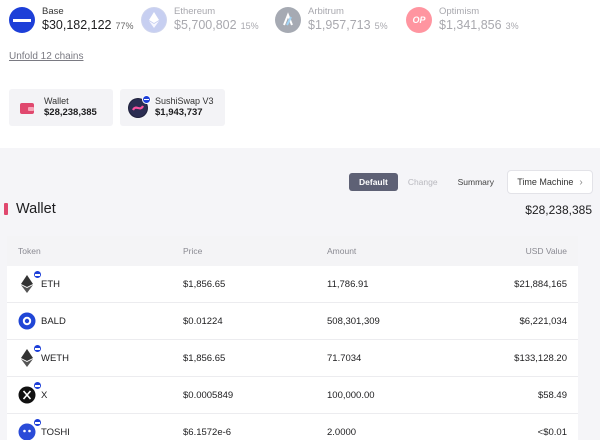  Describe the element at coordinates (195, 11) in the screenshot. I see `chain-name: Ethereum` at that location.